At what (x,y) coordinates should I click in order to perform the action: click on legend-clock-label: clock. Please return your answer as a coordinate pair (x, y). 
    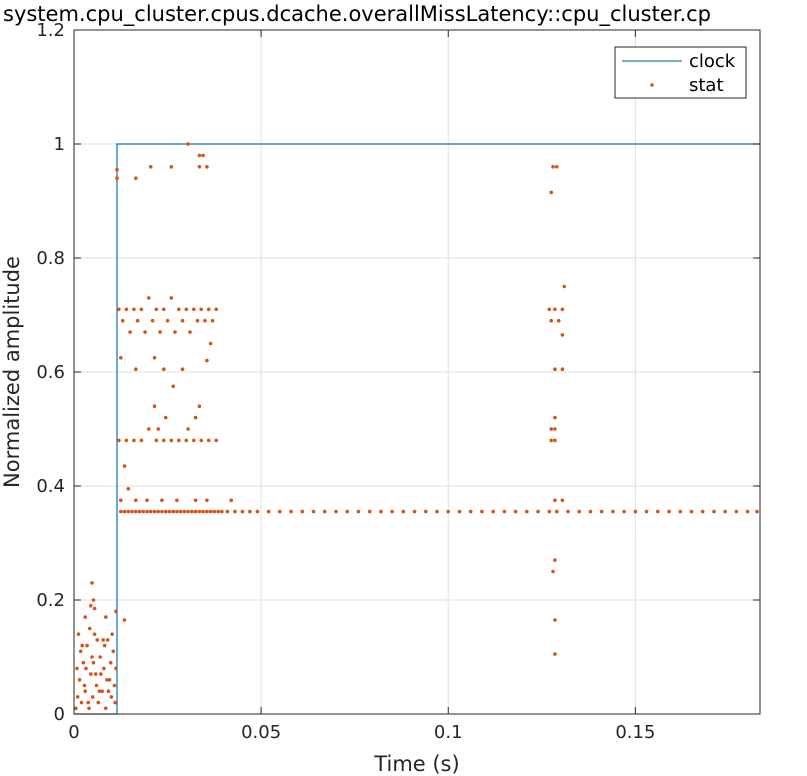
    Looking at the image, I should click on (712, 61).